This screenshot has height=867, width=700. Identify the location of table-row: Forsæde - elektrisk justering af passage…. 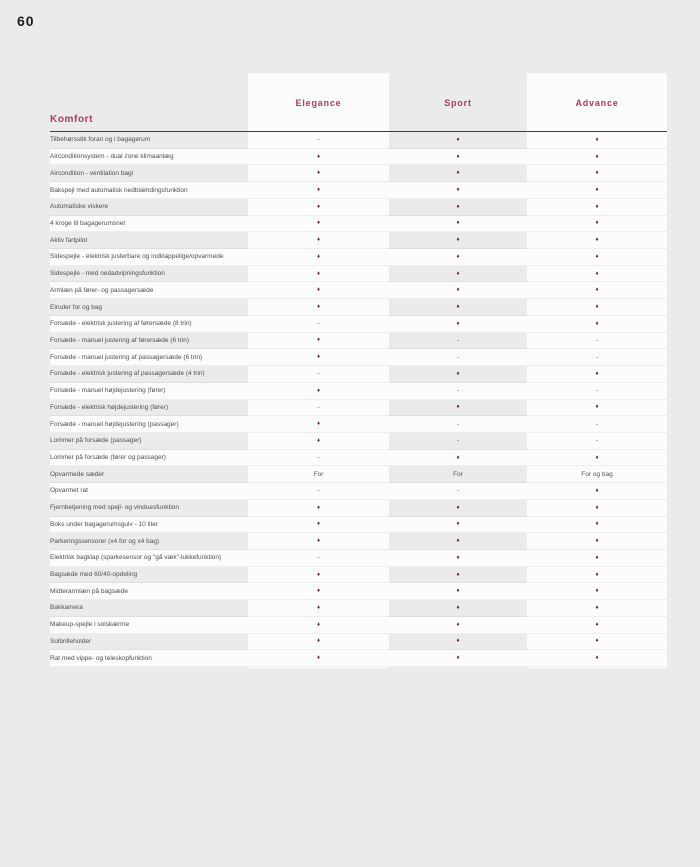
(358, 374).